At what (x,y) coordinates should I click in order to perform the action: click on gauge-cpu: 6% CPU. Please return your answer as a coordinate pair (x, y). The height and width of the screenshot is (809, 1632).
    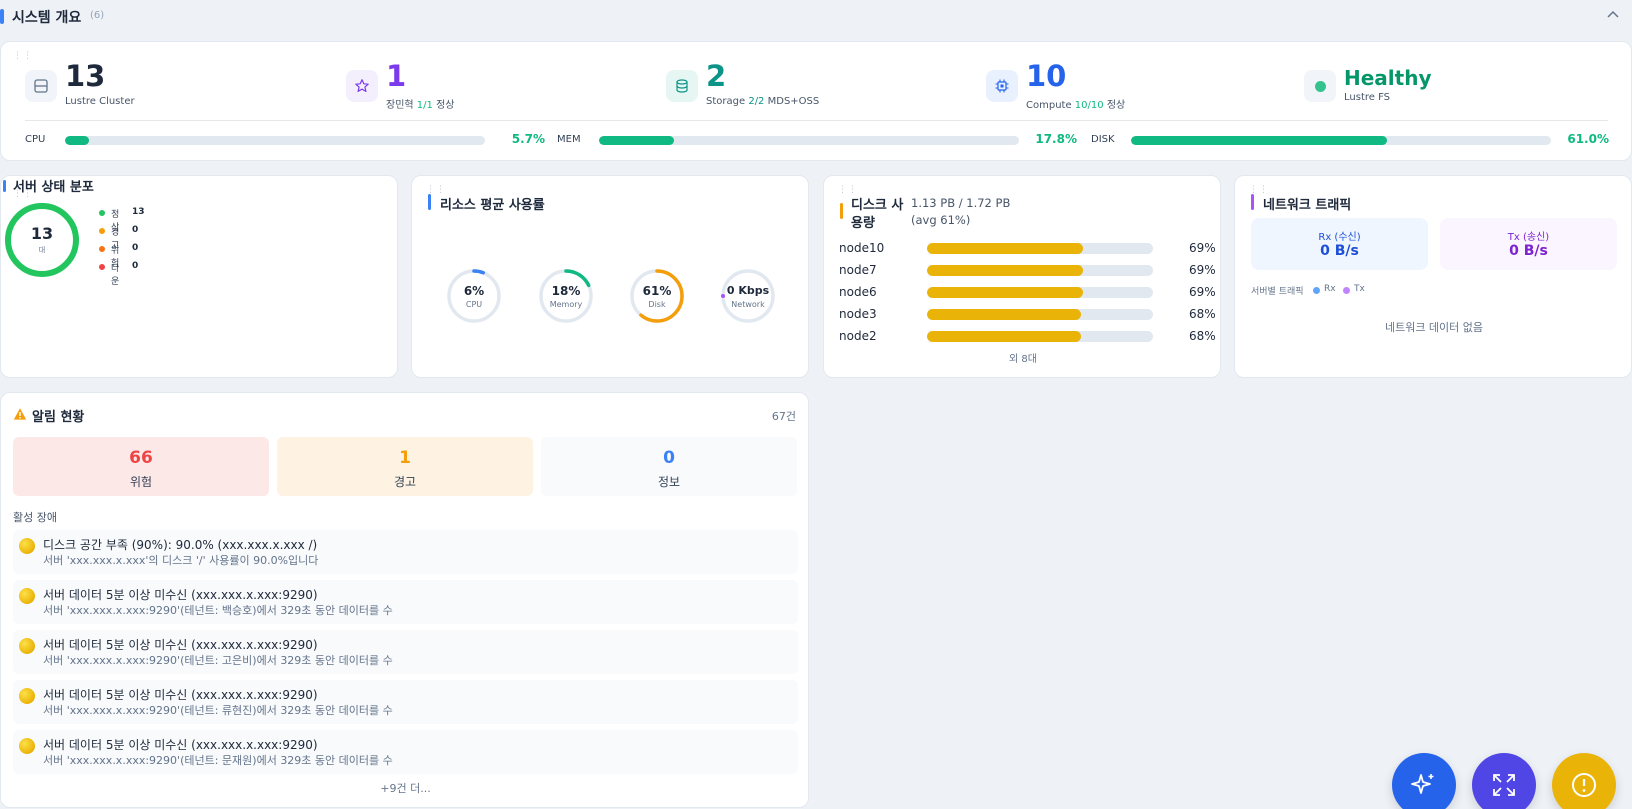
    Looking at the image, I should click on (474, 296).